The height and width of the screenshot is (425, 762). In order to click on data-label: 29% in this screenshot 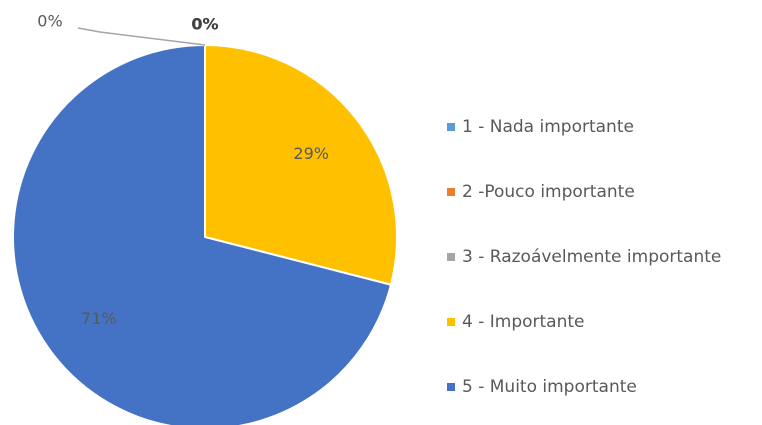, I will do `click(311, 153)`.